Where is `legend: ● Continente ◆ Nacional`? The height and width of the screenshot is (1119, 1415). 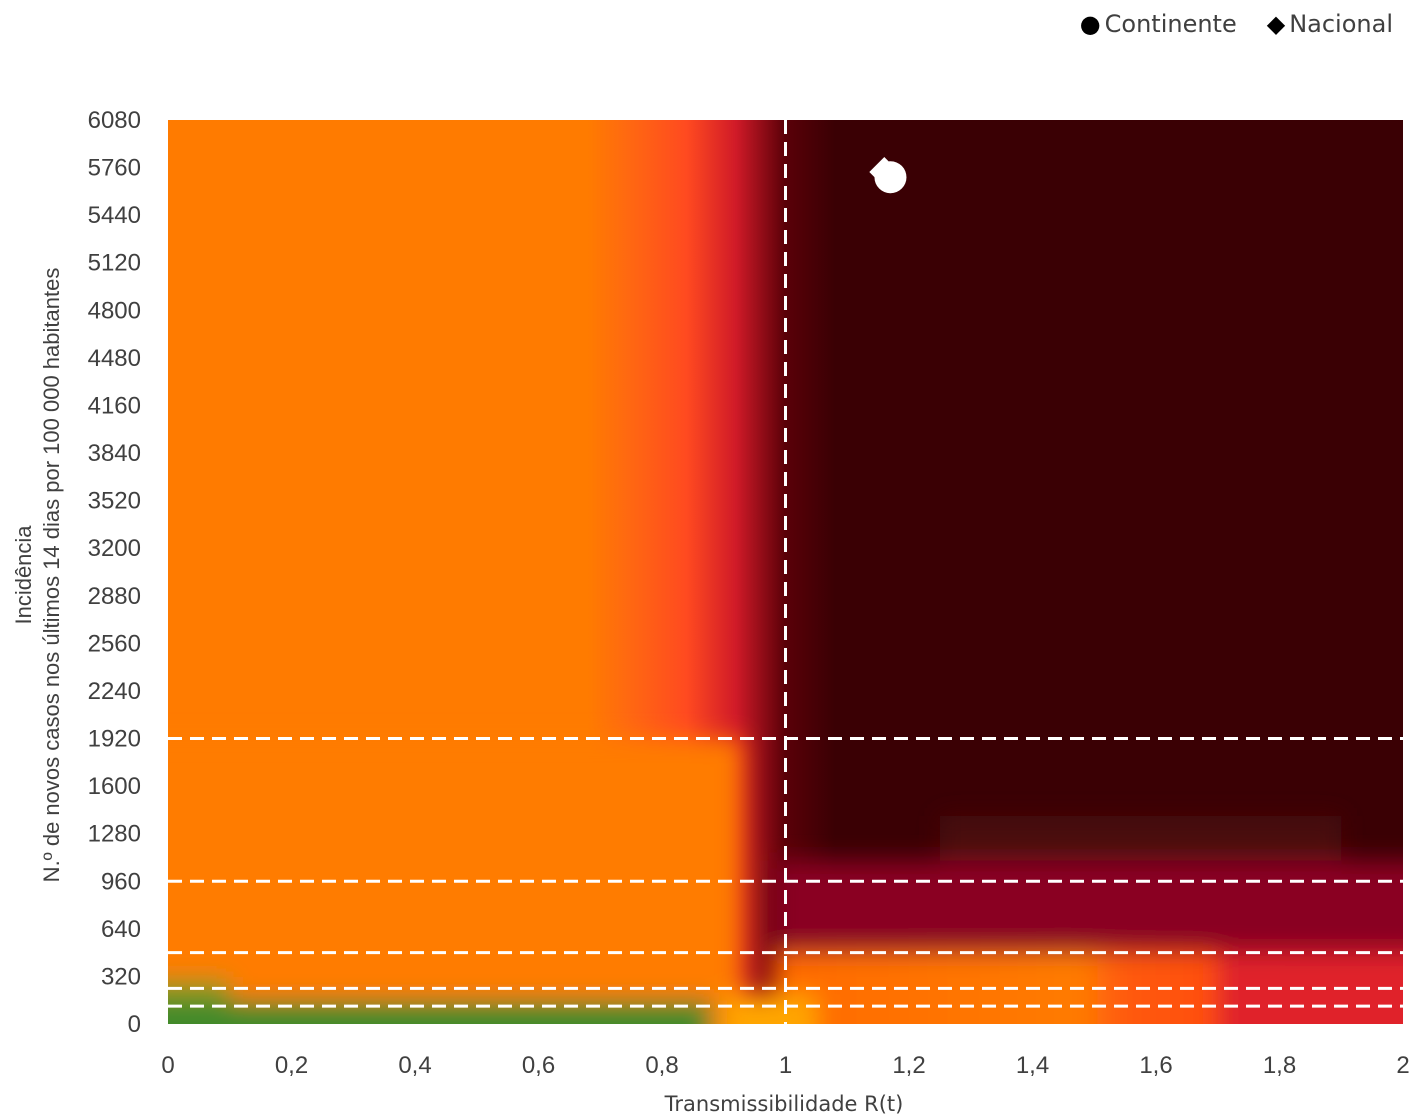
legend: ● Continente ◆ Nacional is located at coordinates (1236, 24).